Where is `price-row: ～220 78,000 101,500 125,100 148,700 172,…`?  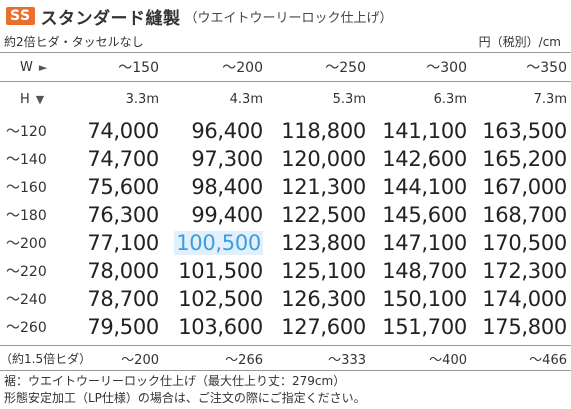 price-row: ～220 78,000 101,500 125,100 148,700 172,… is located at coordinates (285, 271).